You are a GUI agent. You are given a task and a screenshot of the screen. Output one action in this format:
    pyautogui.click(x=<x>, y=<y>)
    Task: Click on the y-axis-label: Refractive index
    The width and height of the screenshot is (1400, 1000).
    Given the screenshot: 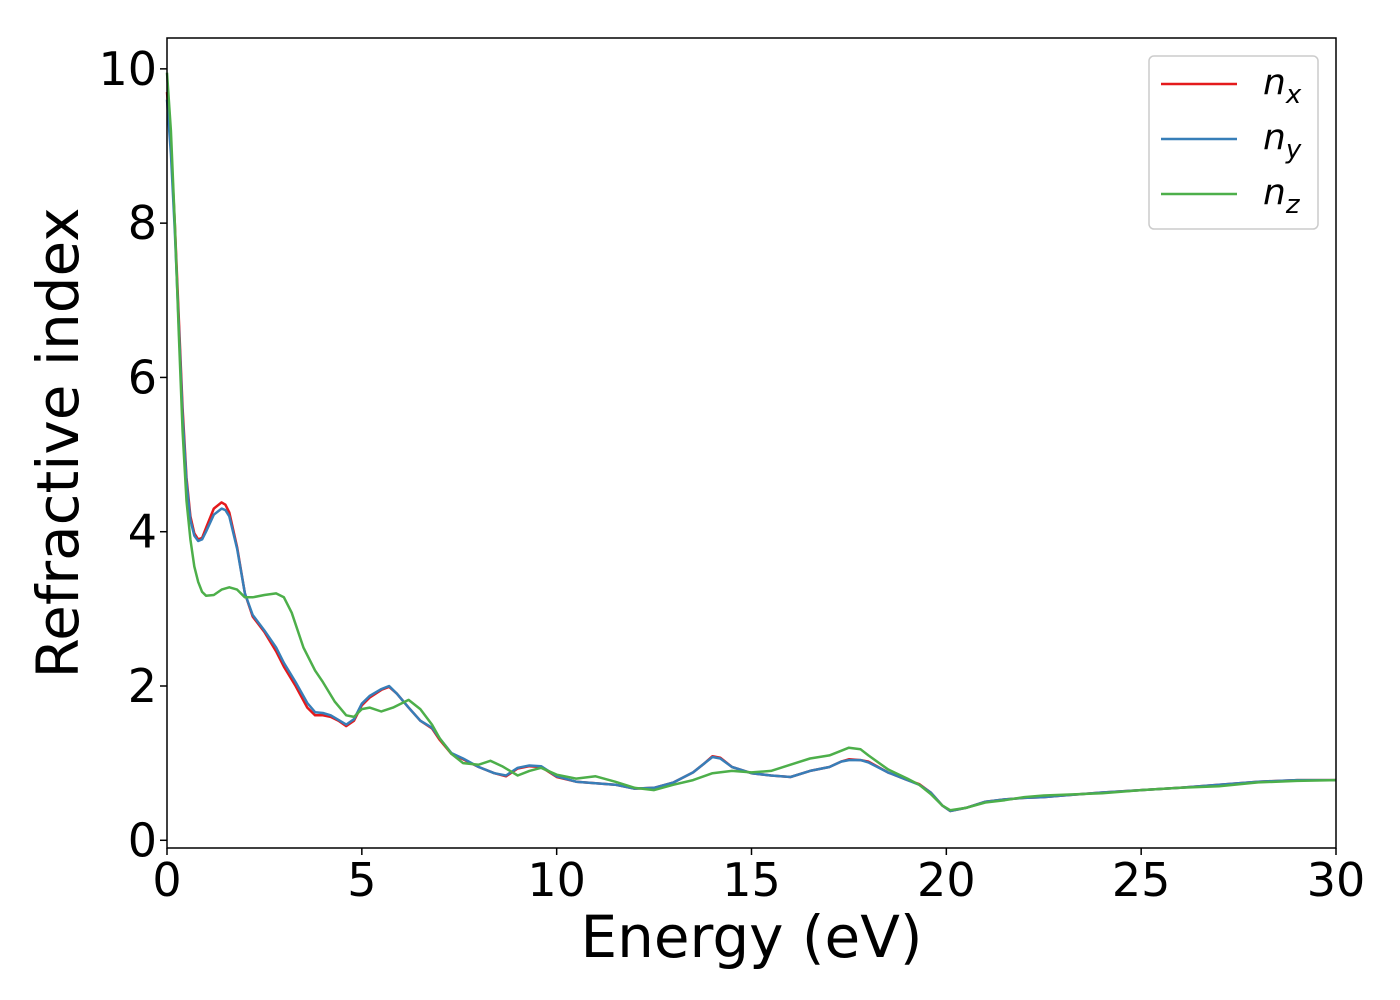 What is the action you would take?
    pyautogui.click(x=58, y=442)
    